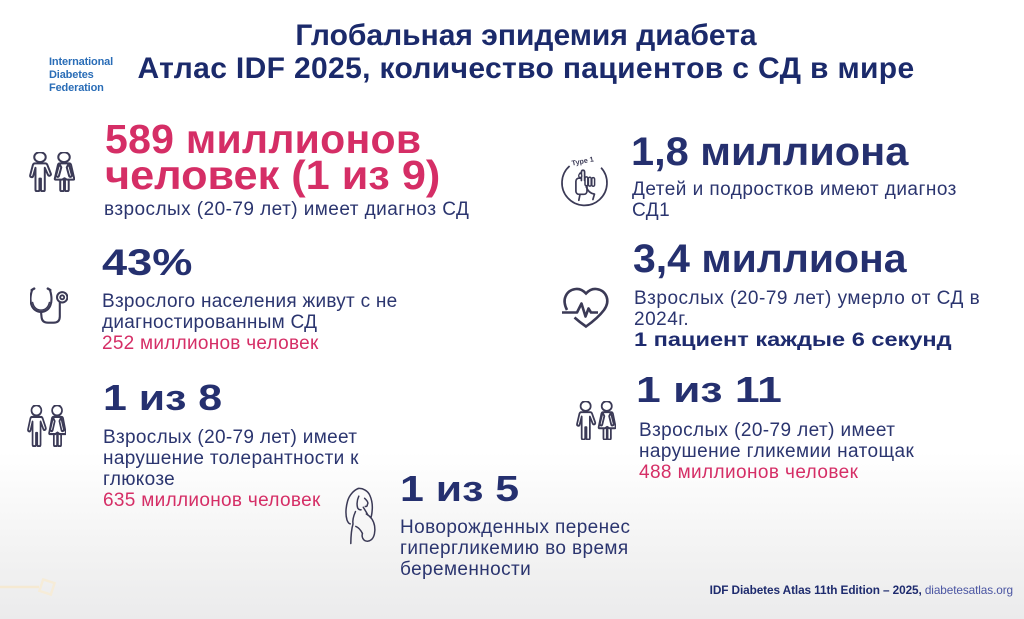  I want to click on svg-text: Type 1, so click(583, 160).